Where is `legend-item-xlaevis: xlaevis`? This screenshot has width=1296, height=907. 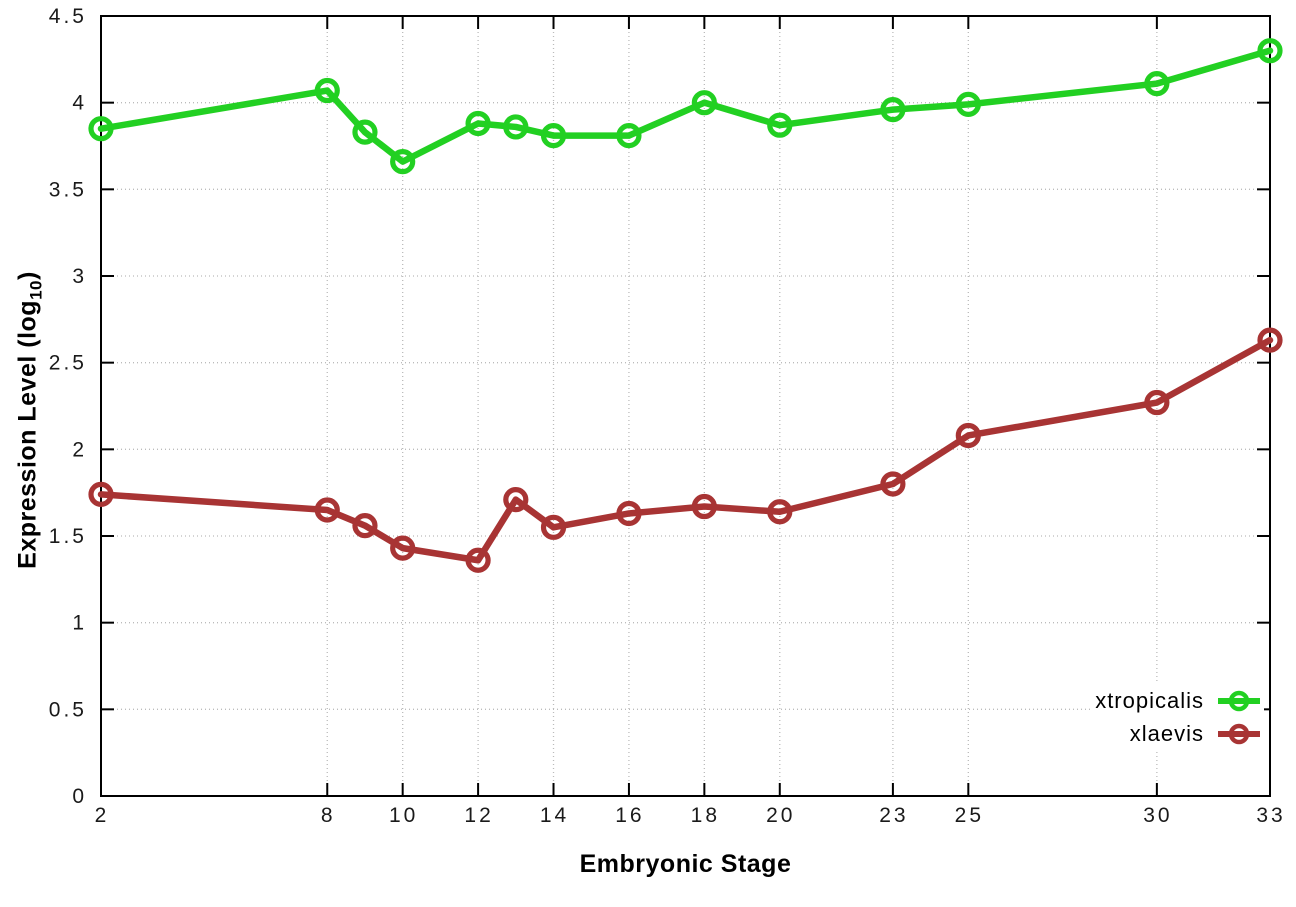 legend-item-xlaevis: xlaevis is located at coordinates (1178, 733).